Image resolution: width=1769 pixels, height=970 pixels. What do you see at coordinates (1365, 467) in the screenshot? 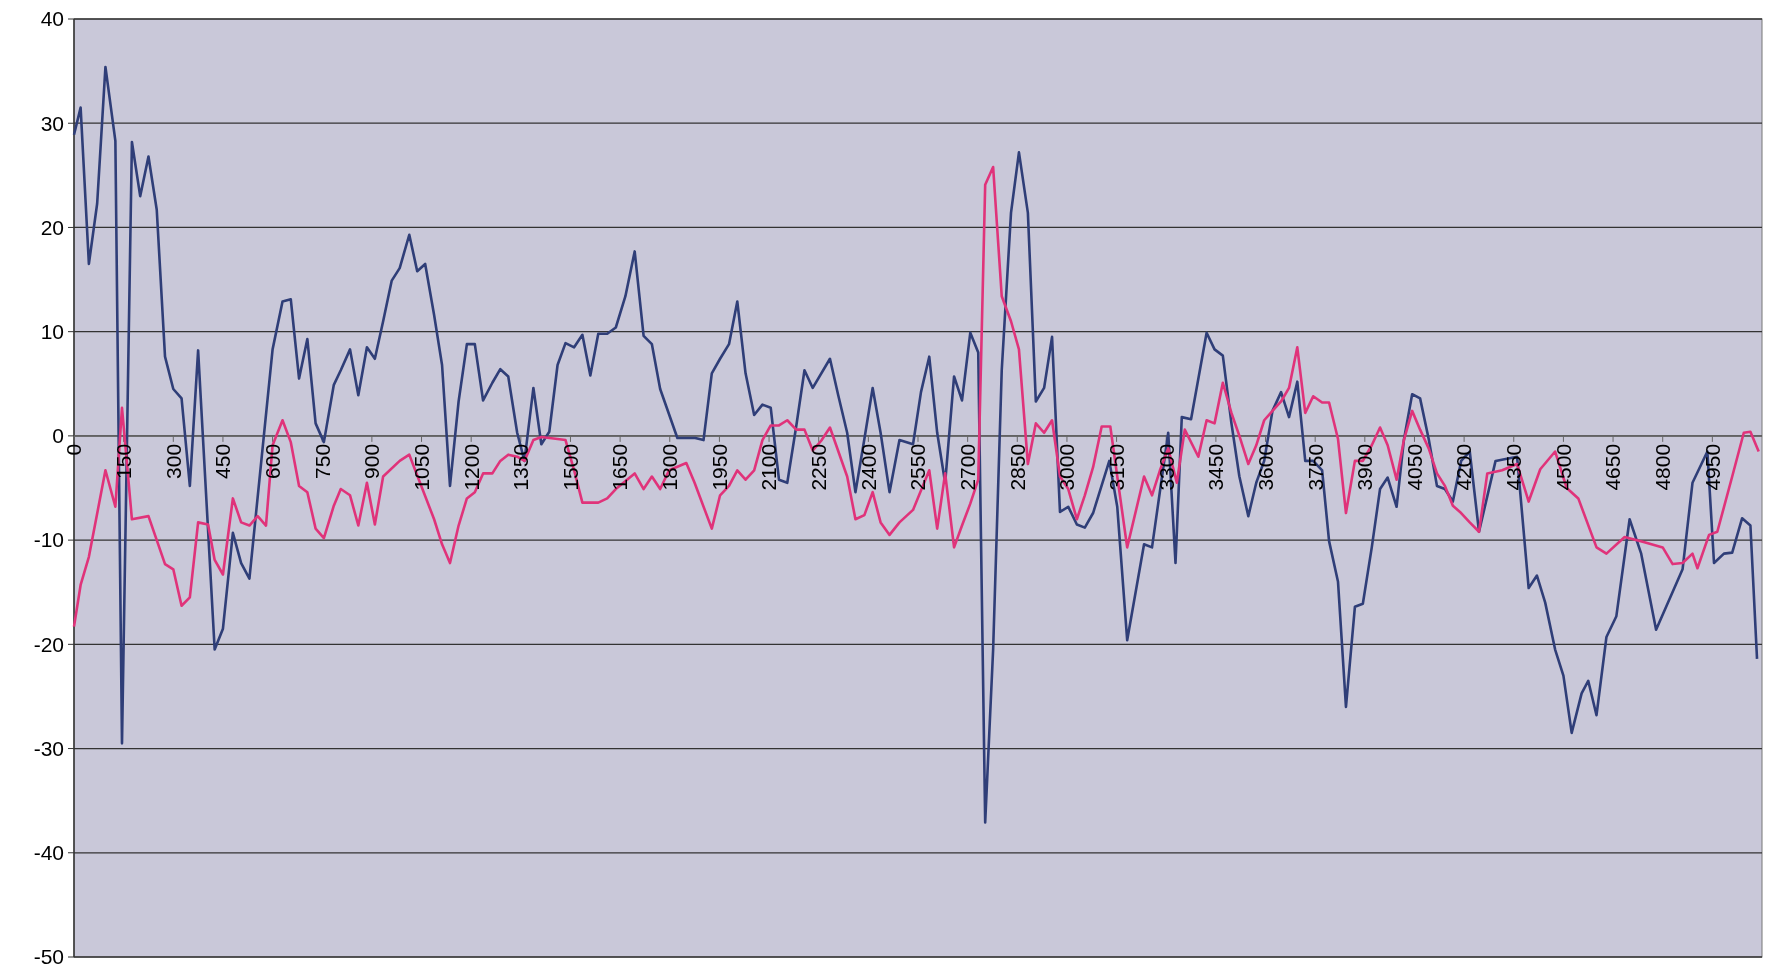
I see `x-tick-label: 3900` at bounding box center [1365, 467].